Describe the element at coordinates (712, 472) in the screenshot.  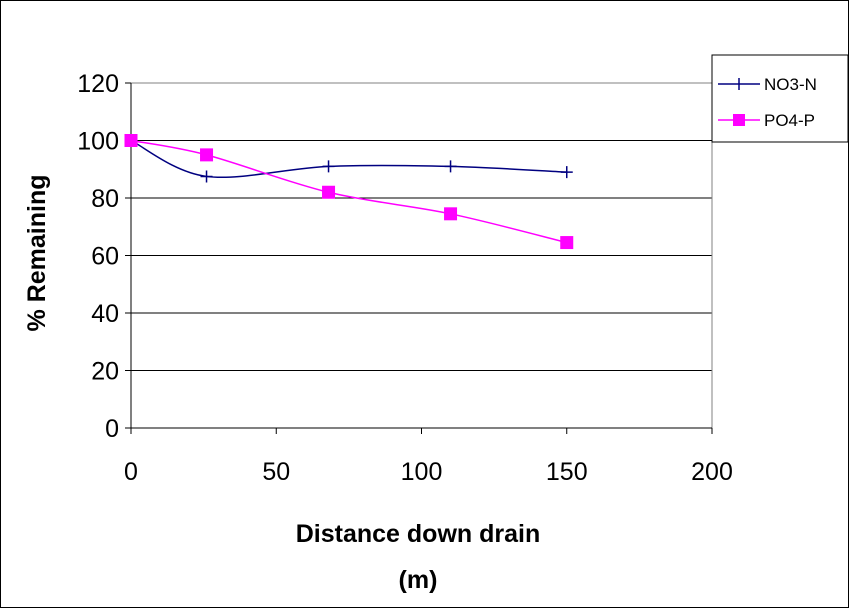
I see `x-tick-label-200: 200` at that location.